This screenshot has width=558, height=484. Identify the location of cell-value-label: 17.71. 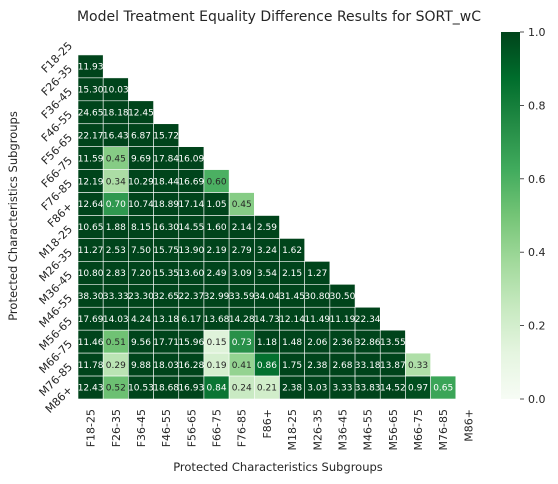
(166, 343).